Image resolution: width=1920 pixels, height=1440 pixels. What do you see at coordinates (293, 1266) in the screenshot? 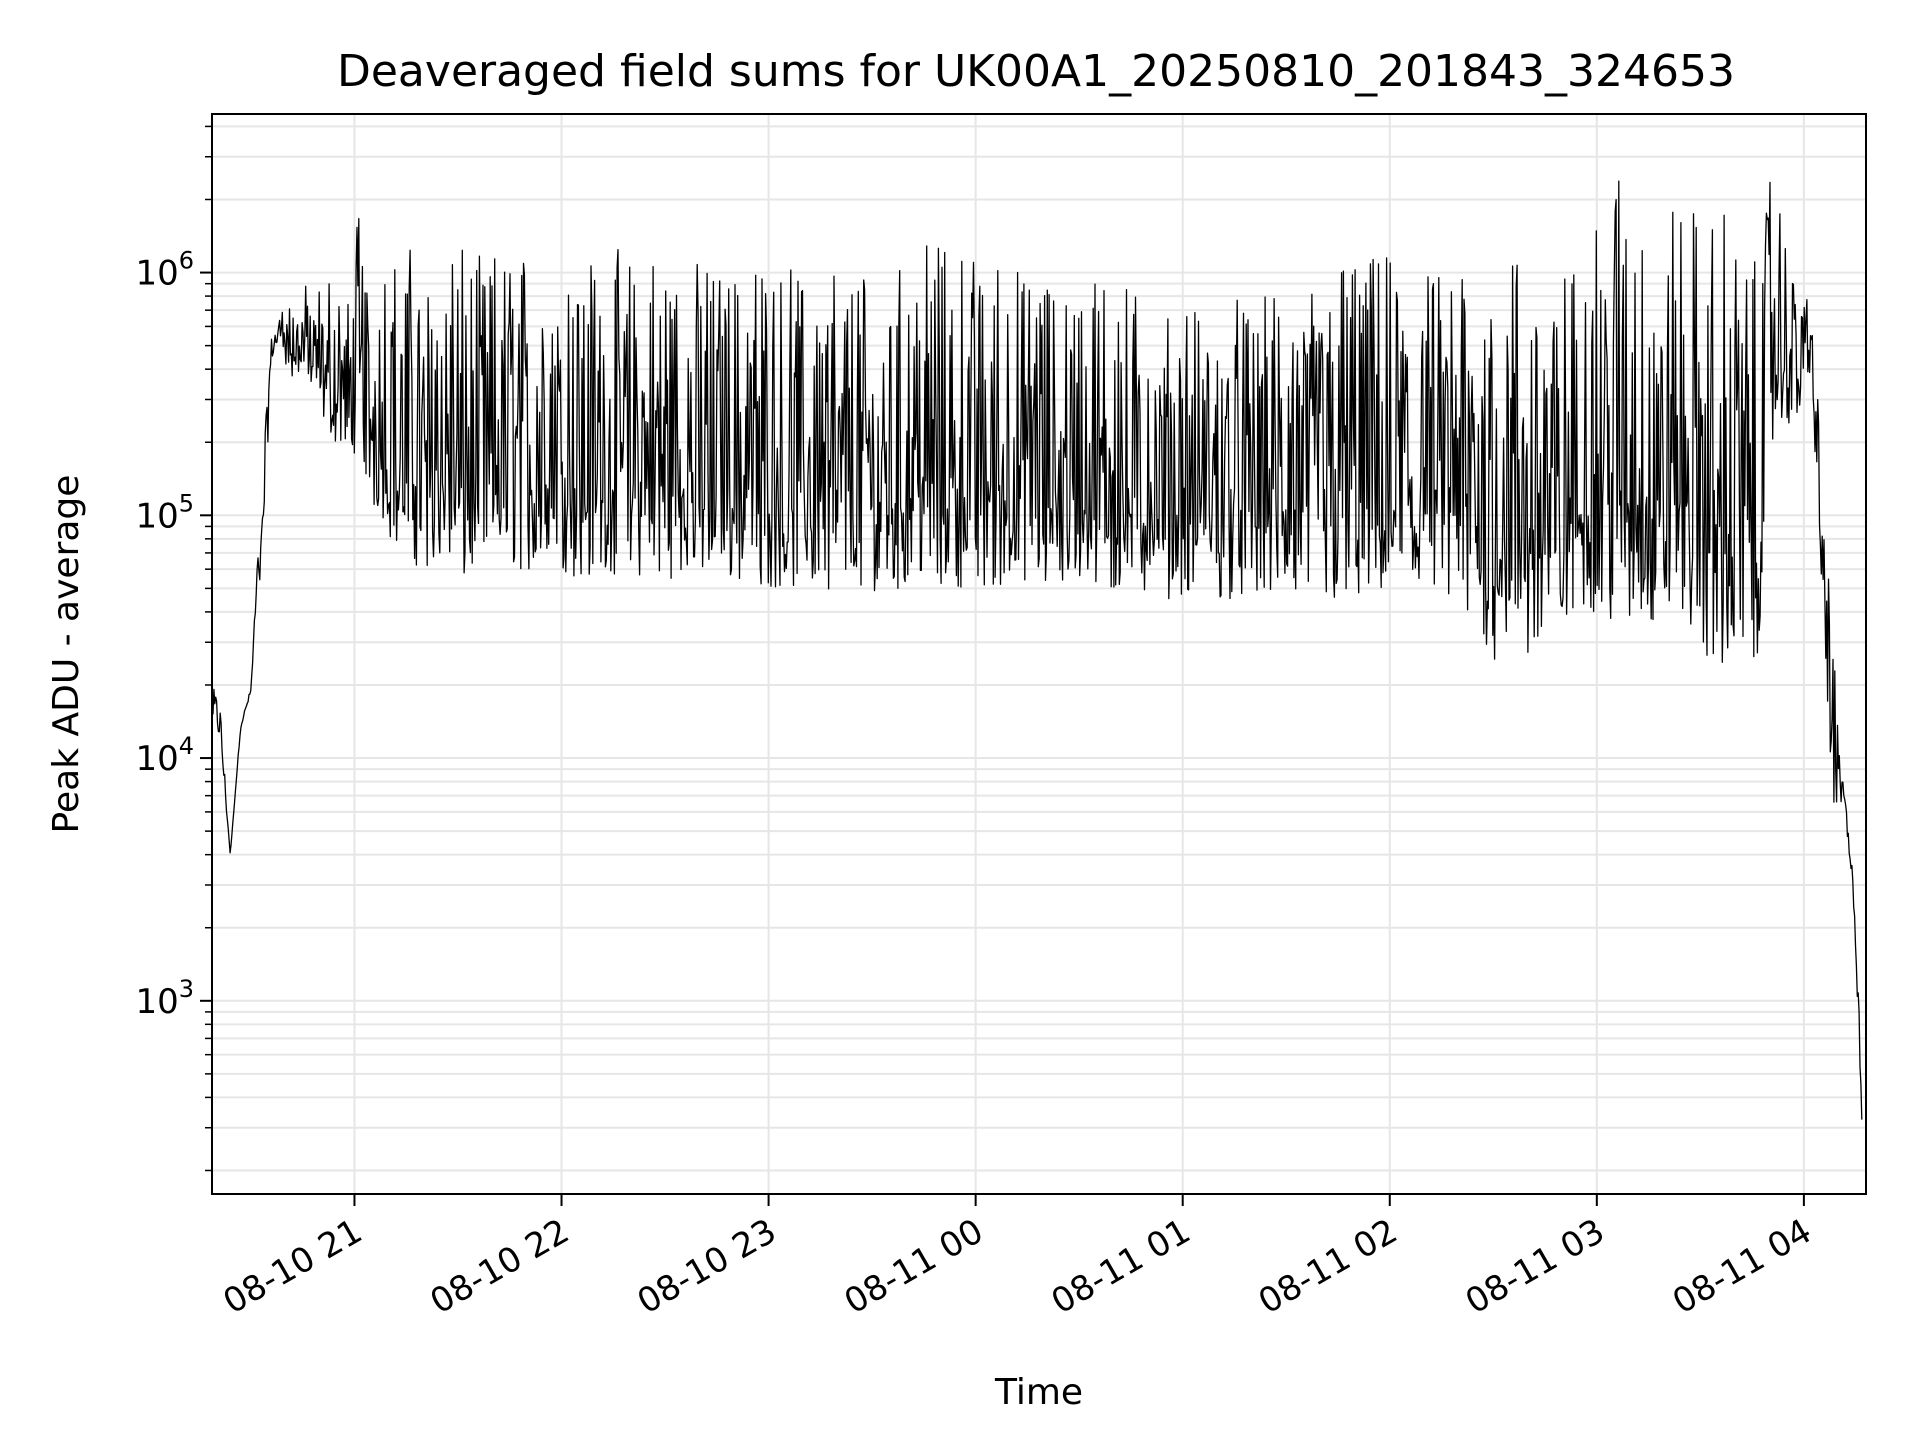
I see `x-tick-label: 08-10 21` at bounding box center [293, 1266].